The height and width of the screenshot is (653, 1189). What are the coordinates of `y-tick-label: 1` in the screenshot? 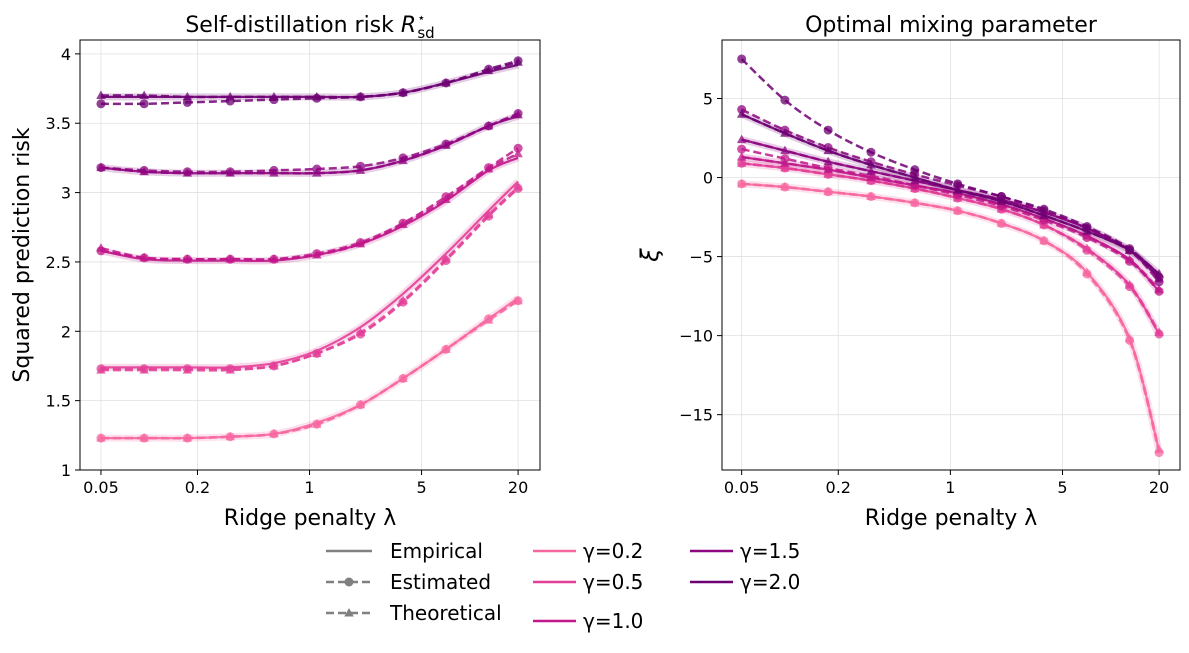 It's located at (66, 470).